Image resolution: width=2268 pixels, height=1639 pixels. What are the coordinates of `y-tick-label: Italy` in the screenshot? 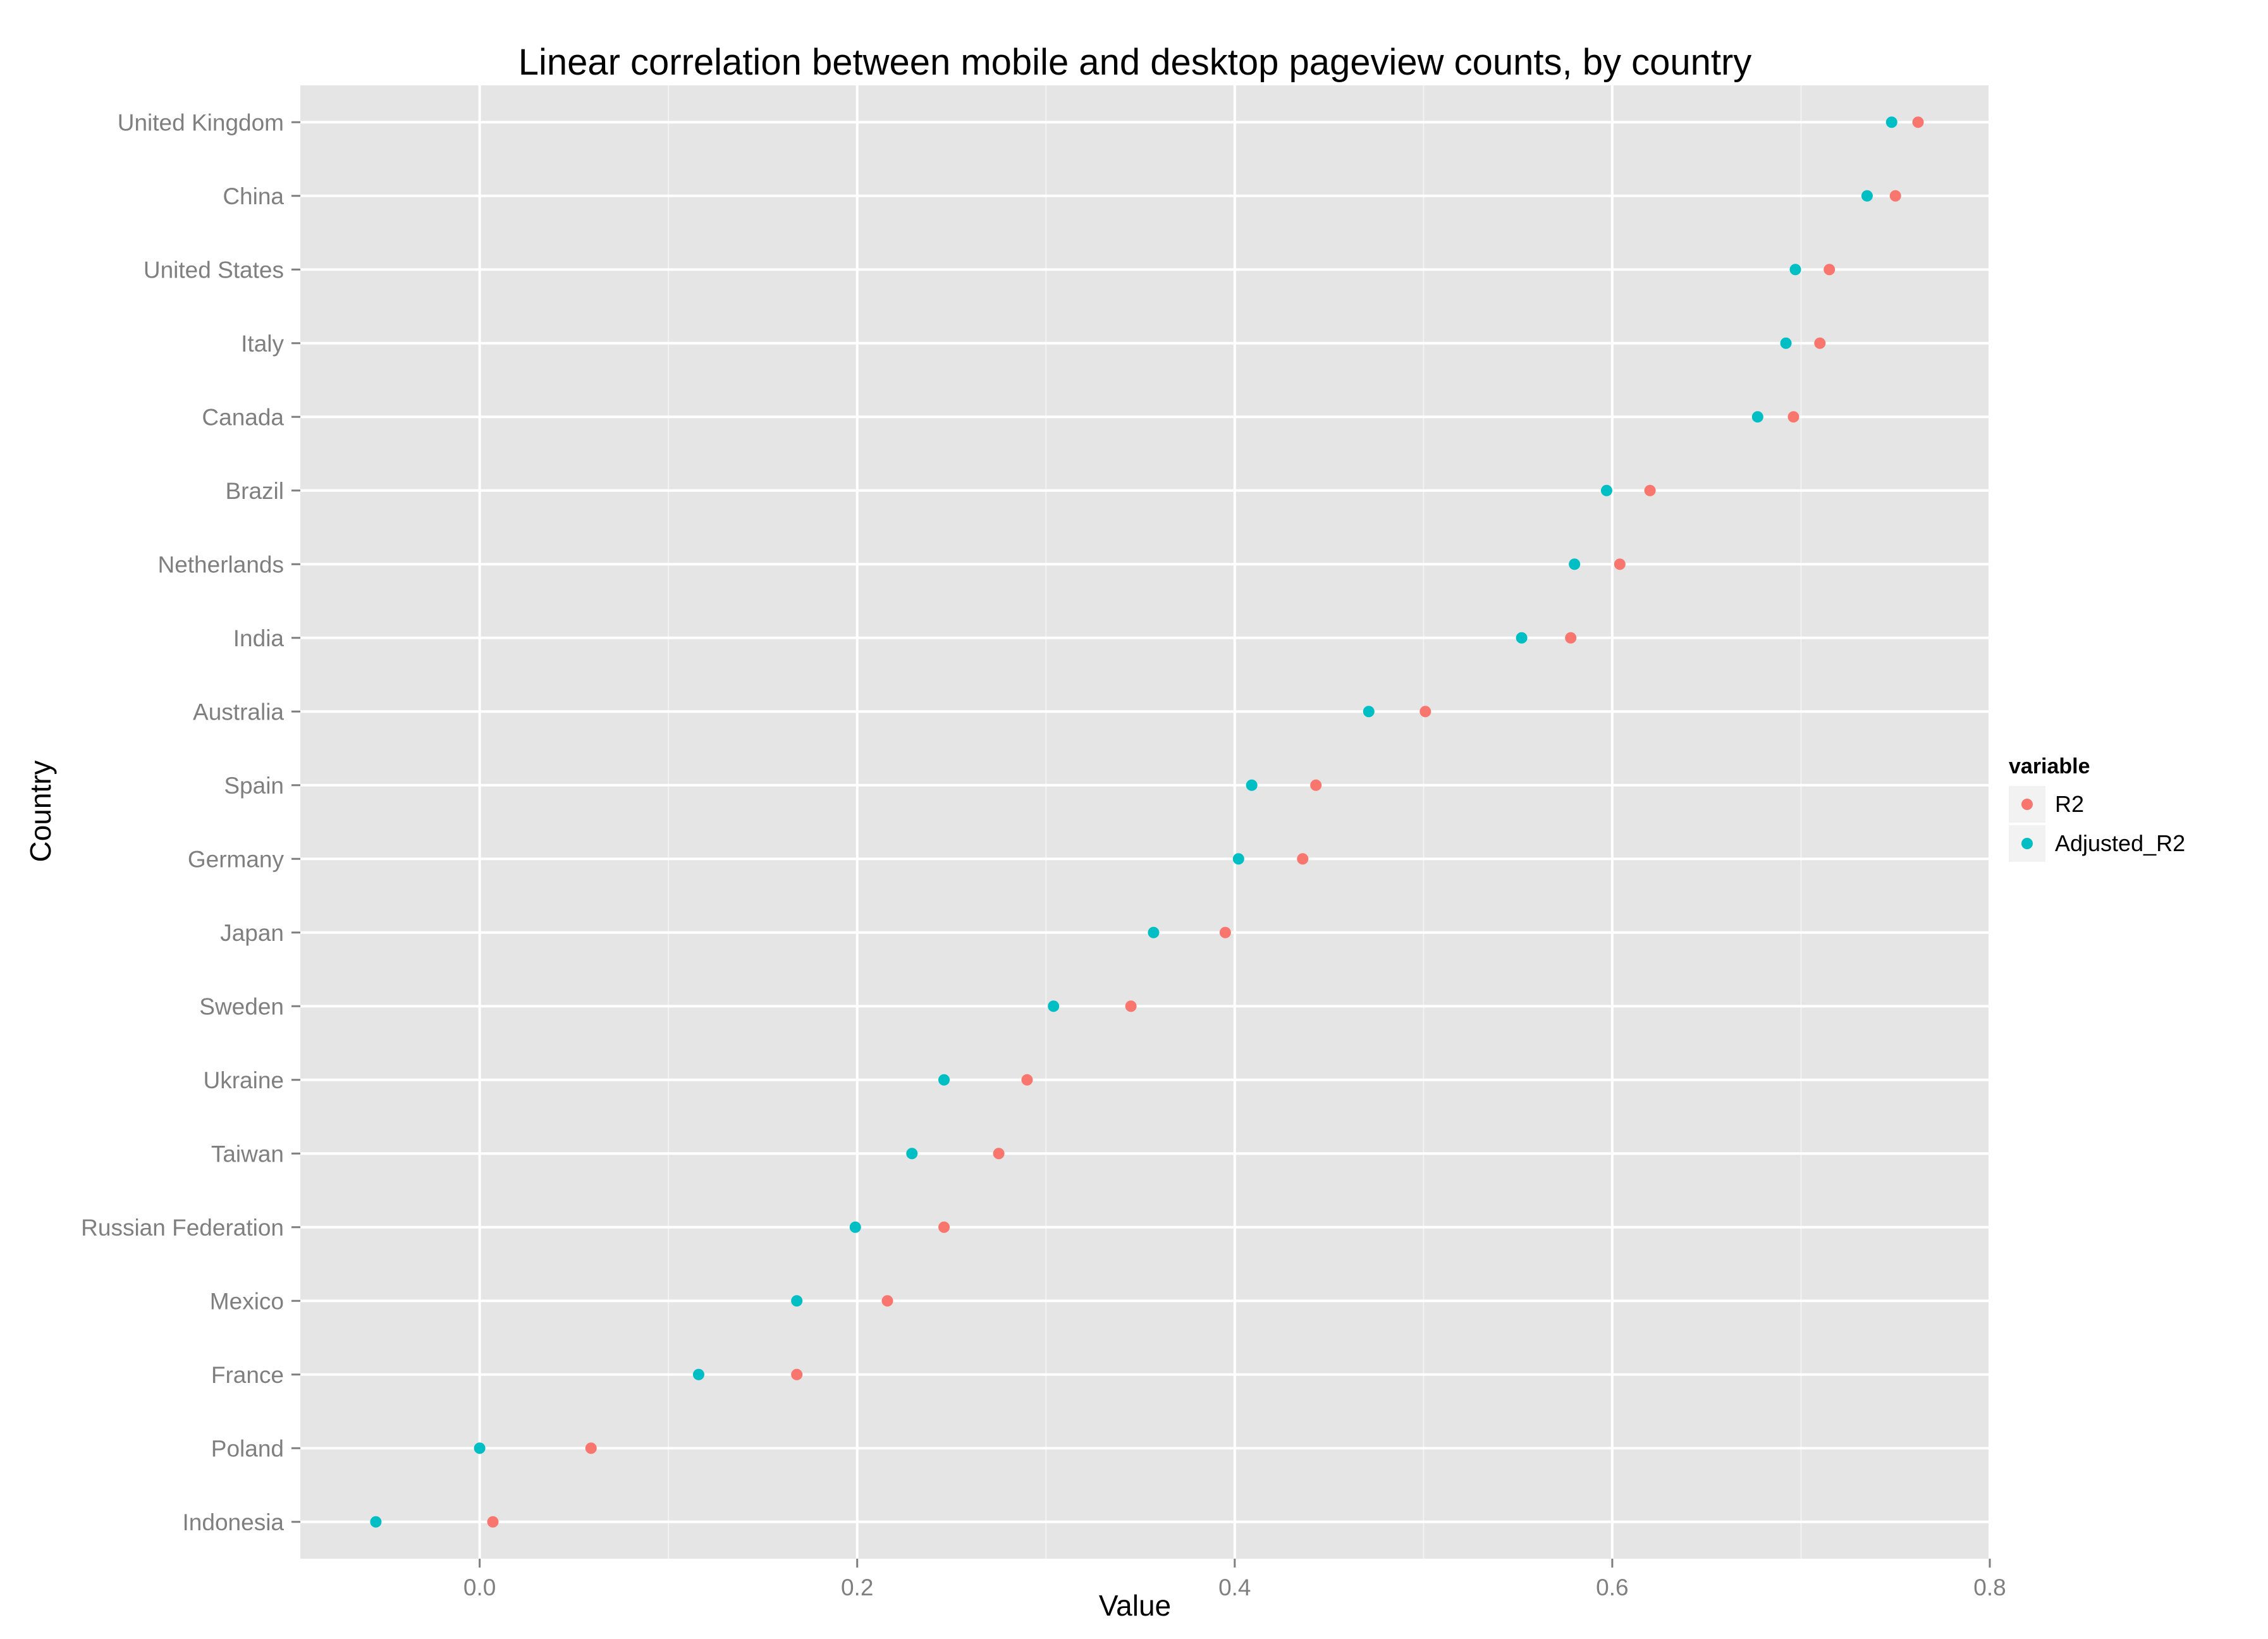 It's located at (262, 344).